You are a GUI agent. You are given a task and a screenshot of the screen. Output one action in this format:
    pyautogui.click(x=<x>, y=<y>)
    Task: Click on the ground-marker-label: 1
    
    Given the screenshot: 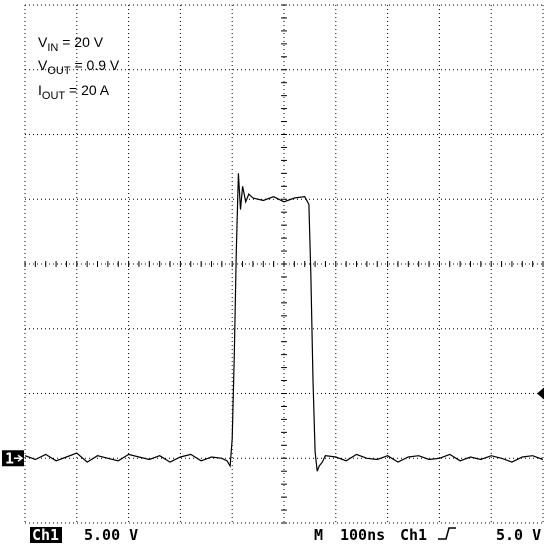 What is the action you would take?
    pyautogui.click(x=9, y=458)
    